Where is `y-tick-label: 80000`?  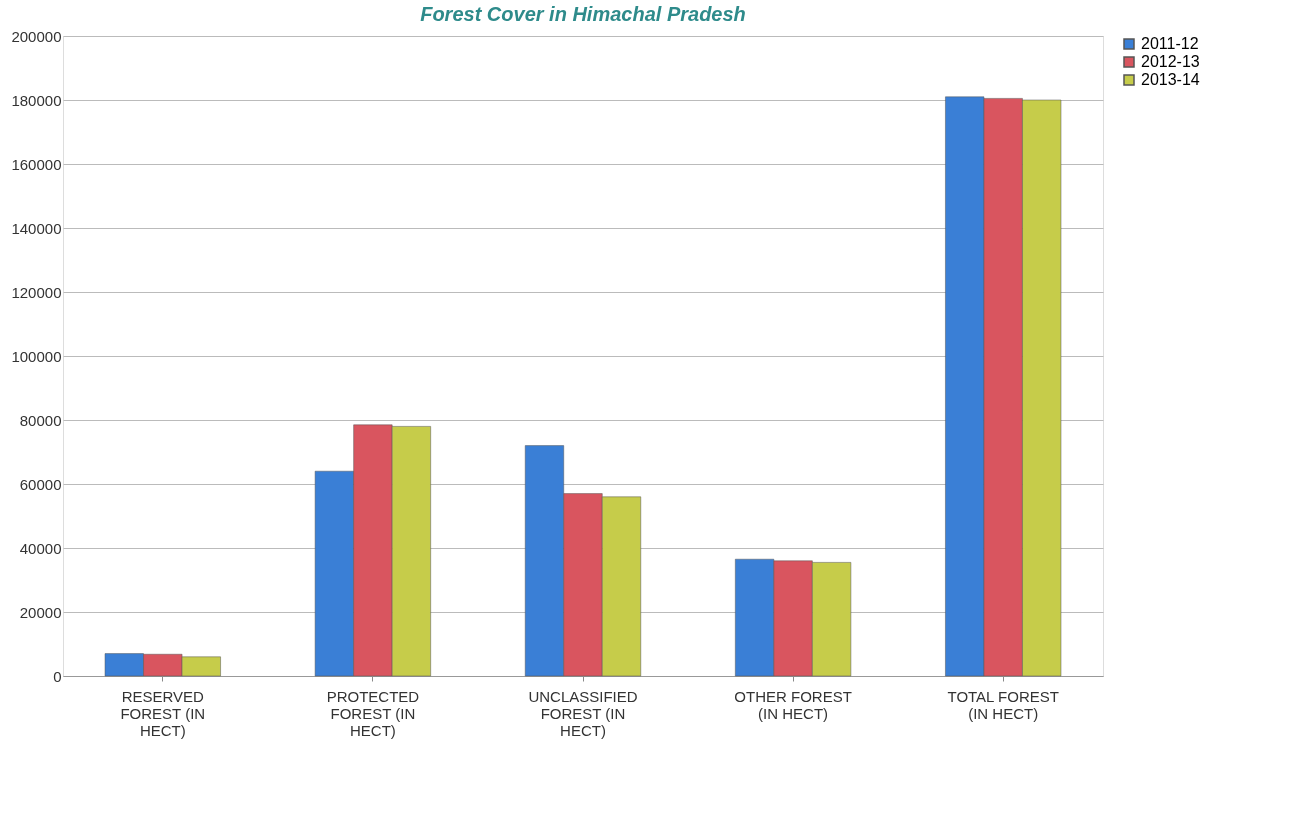 y-tick-label: 80000 is located at coordinates (40, 420).